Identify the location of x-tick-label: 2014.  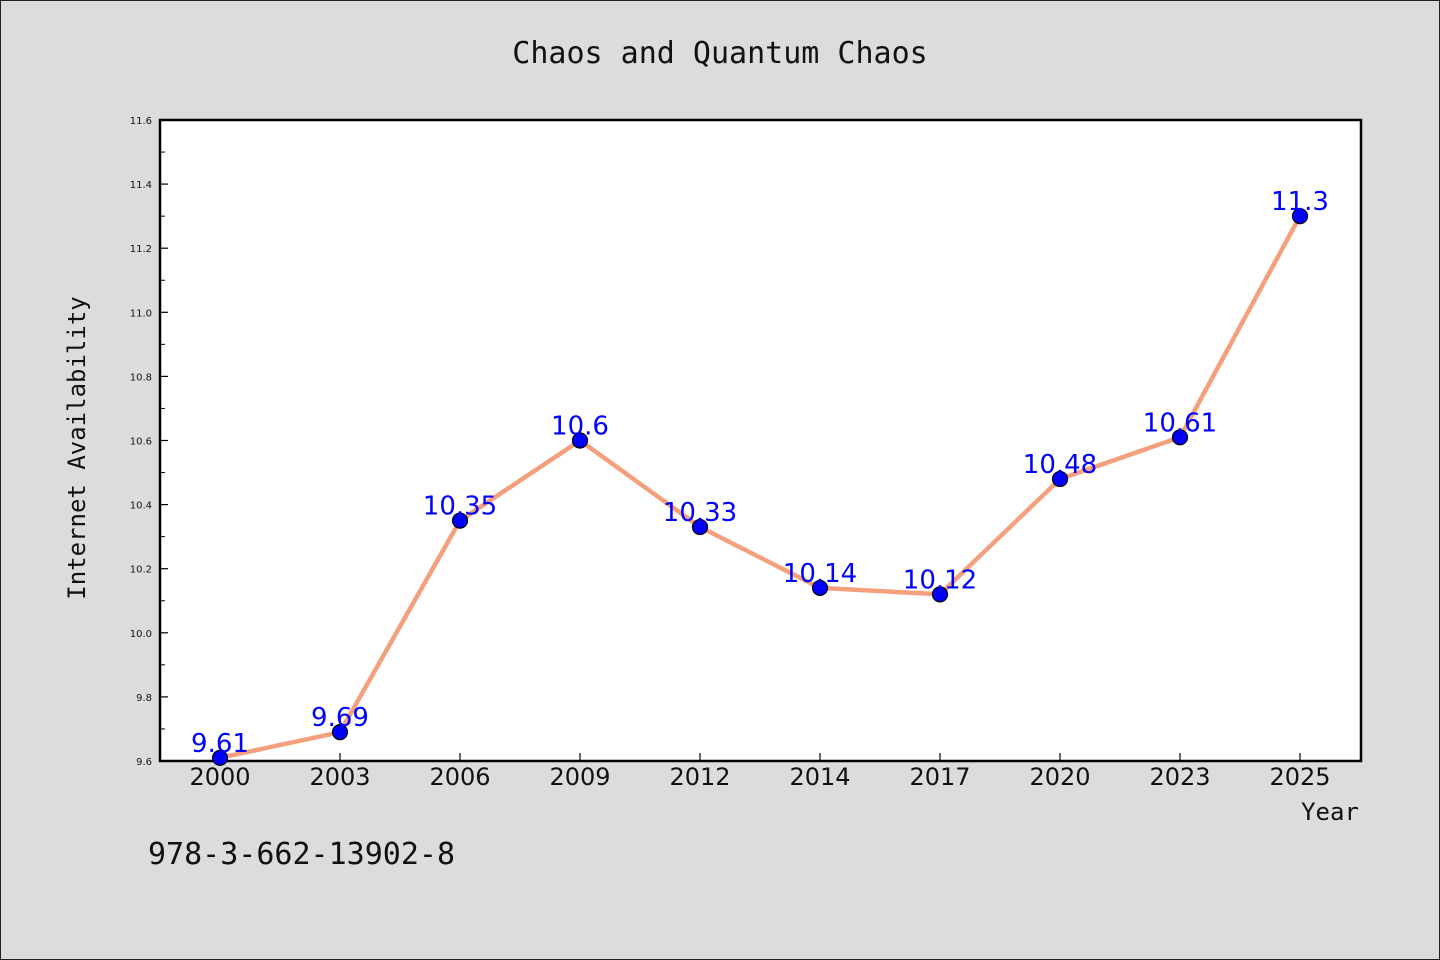
(819, 777).